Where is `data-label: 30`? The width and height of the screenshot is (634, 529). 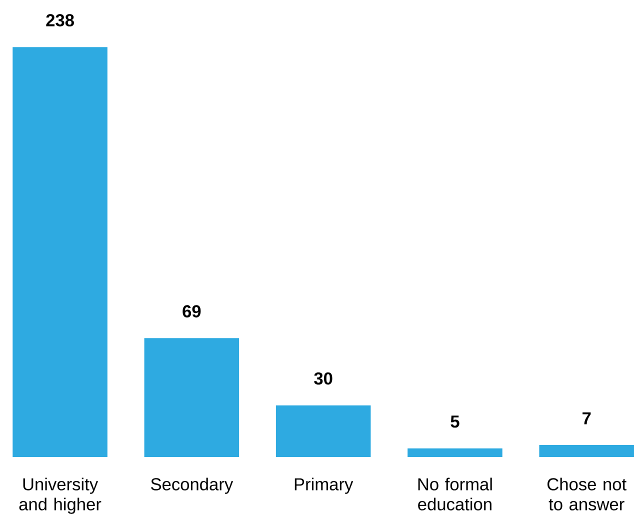 data-label: 30 is located at coordinates (323, 378).